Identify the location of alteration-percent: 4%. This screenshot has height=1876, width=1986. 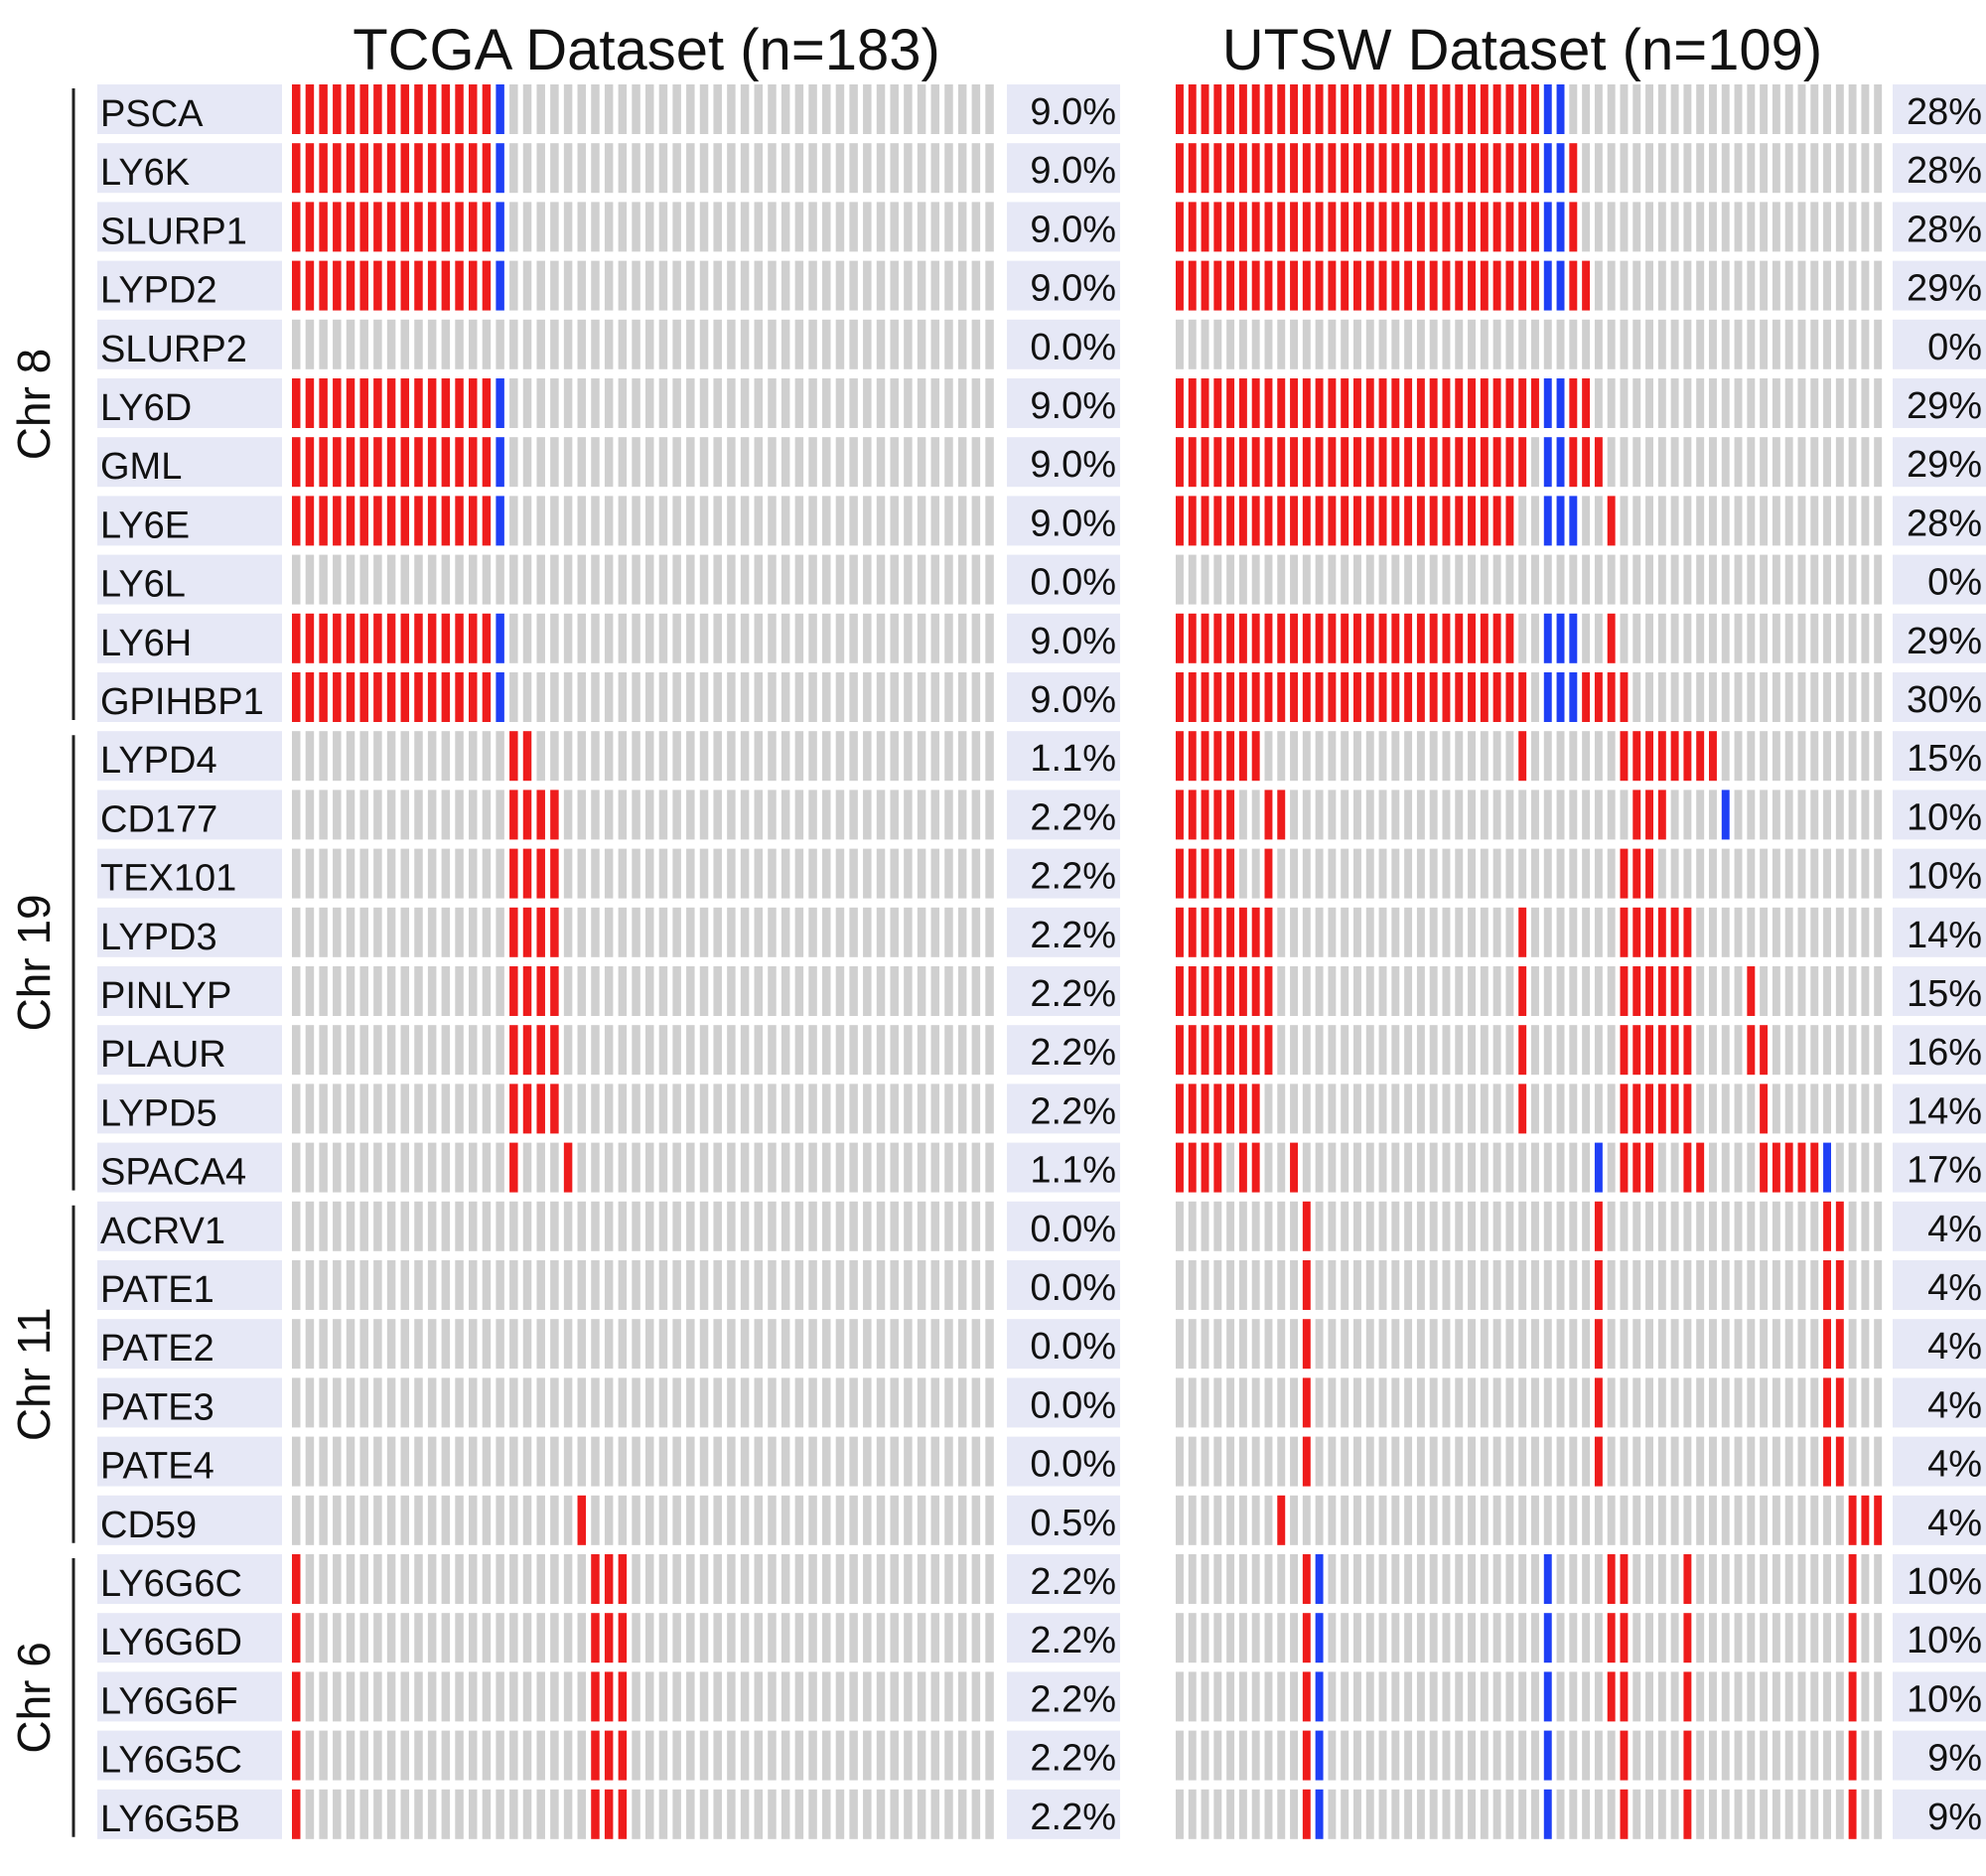
(1954, 1405).